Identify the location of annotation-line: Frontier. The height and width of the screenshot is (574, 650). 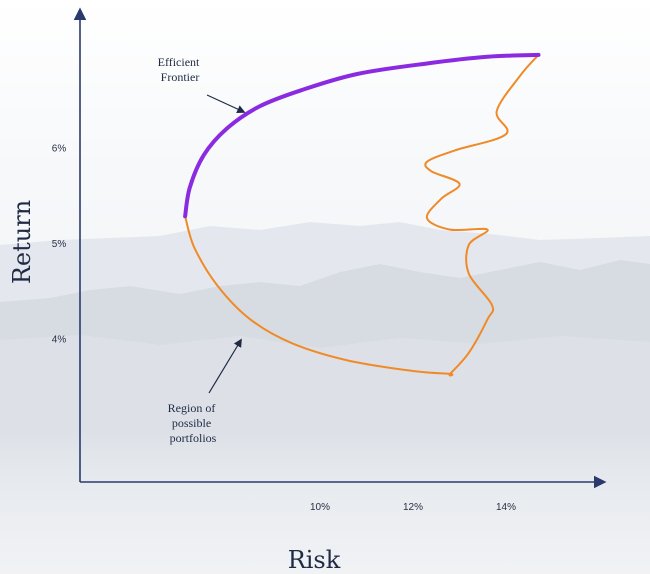
(180, 77).